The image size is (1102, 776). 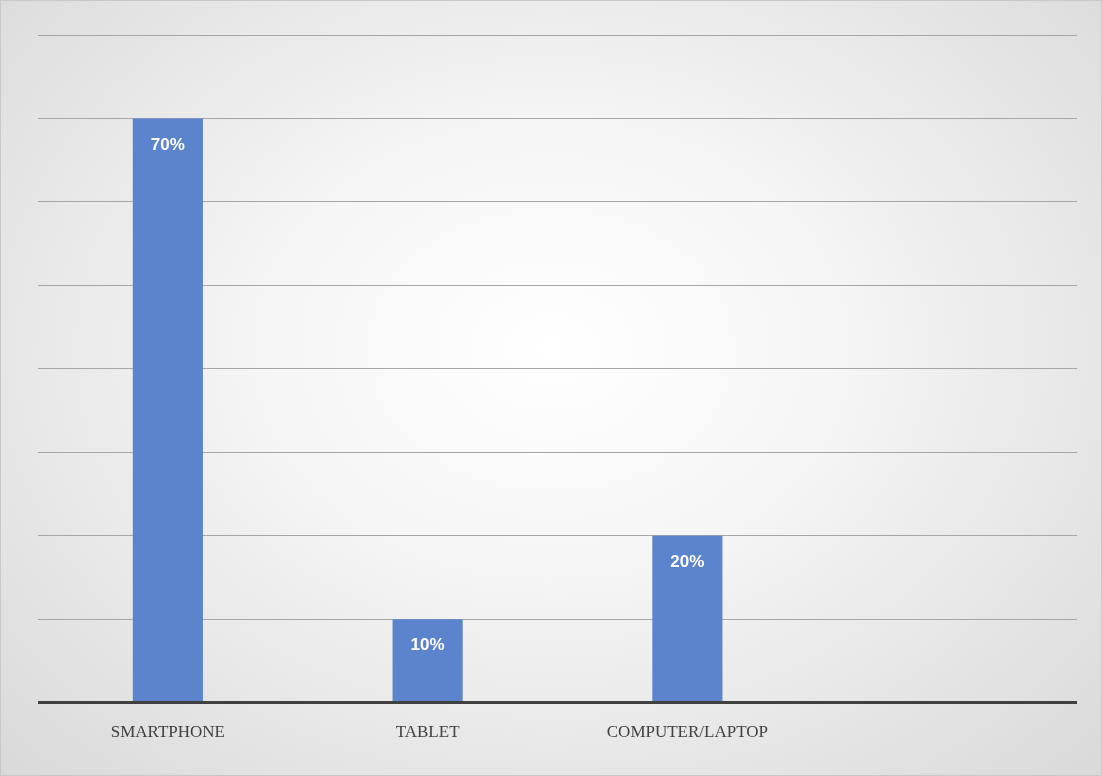 I want to click on x-tick-label: TABLET, so click(x=428, y=732).